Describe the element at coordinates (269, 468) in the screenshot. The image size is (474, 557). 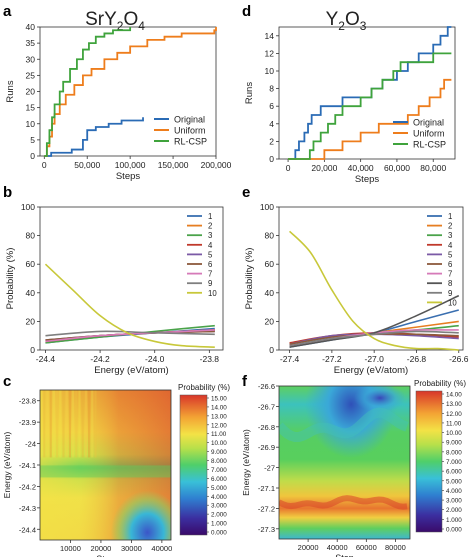
I see `y-tick-label: -27` at that location.